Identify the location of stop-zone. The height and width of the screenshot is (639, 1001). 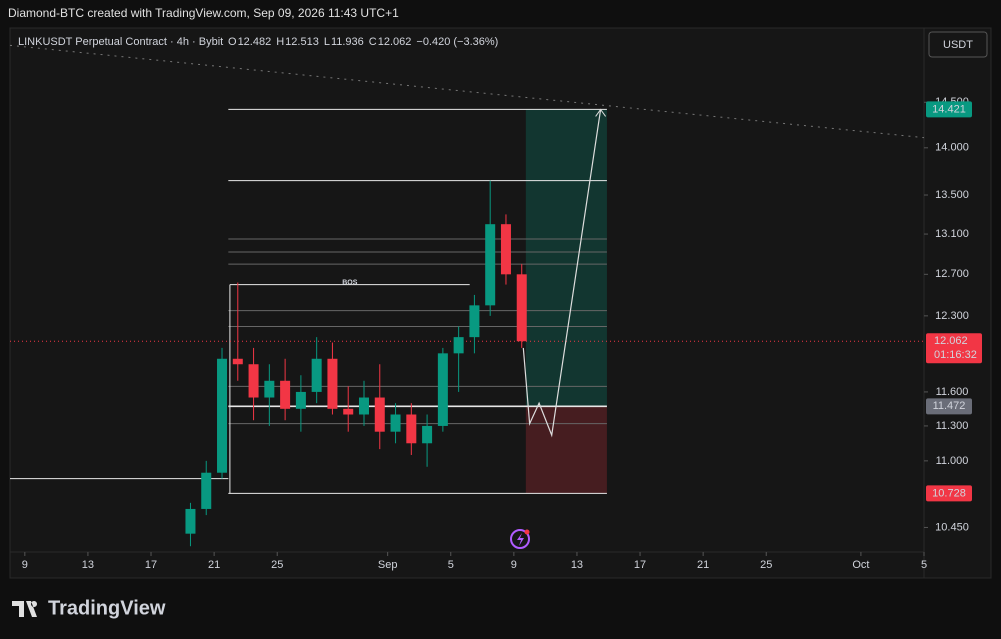
(566, 450).